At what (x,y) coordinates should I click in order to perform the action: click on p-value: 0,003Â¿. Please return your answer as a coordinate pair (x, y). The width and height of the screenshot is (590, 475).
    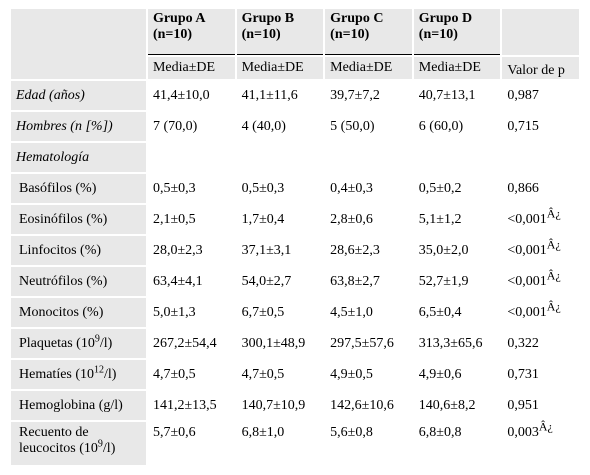
    Looking at the image, I should click on (540, 442).